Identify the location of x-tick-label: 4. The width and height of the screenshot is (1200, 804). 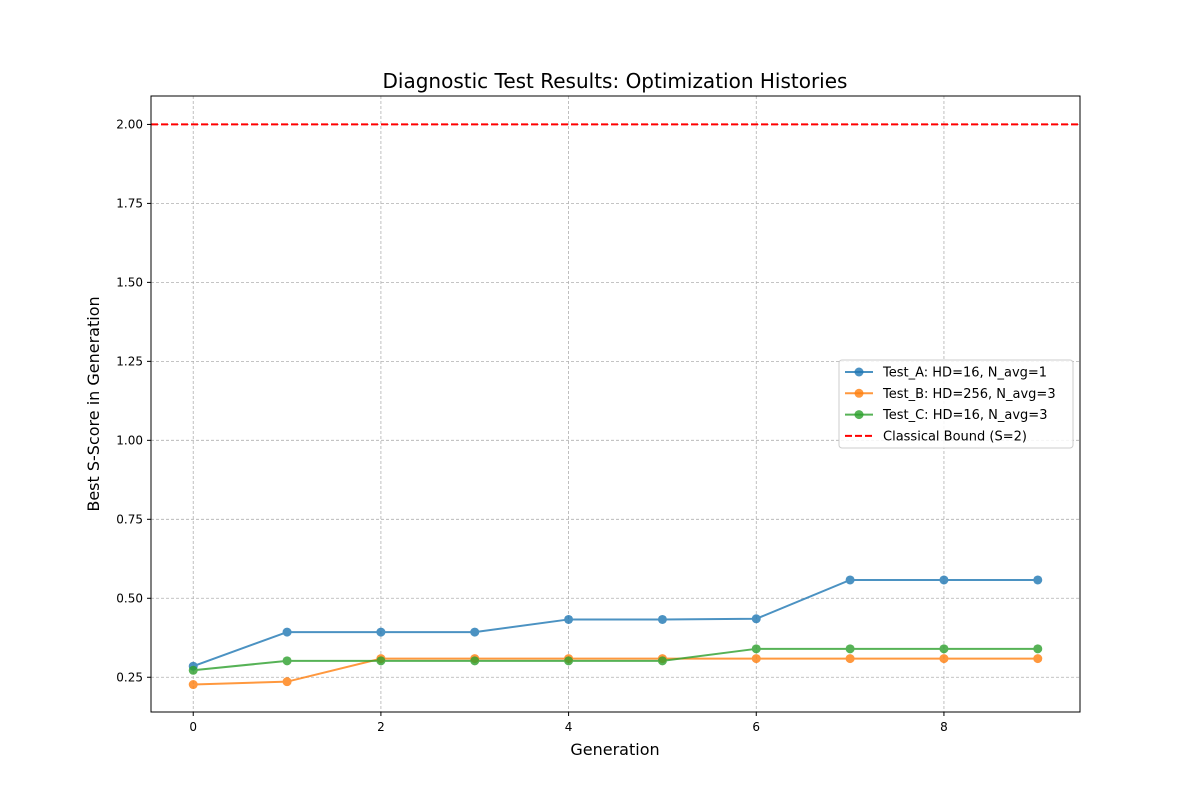
(569, 727).